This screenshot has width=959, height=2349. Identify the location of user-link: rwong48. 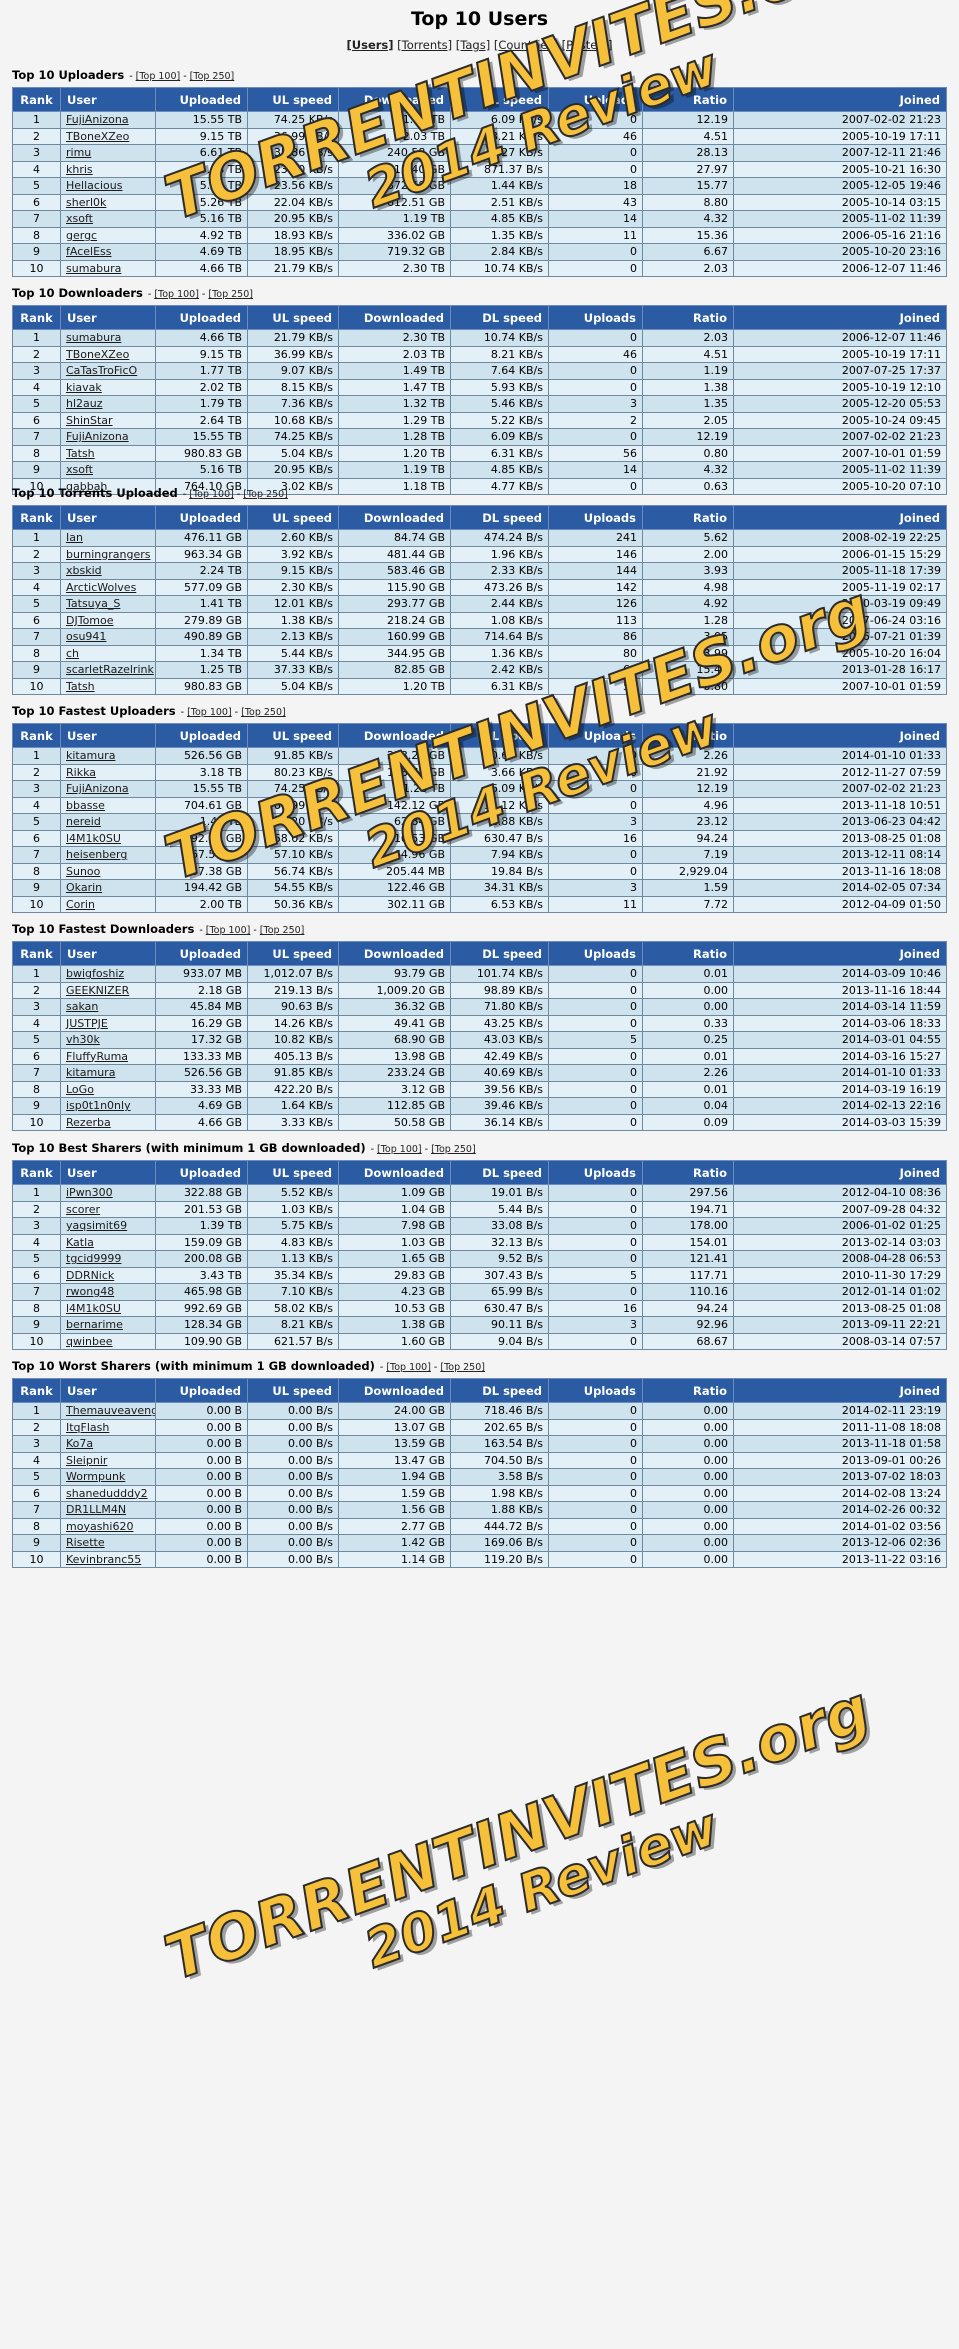
(90, 1292).